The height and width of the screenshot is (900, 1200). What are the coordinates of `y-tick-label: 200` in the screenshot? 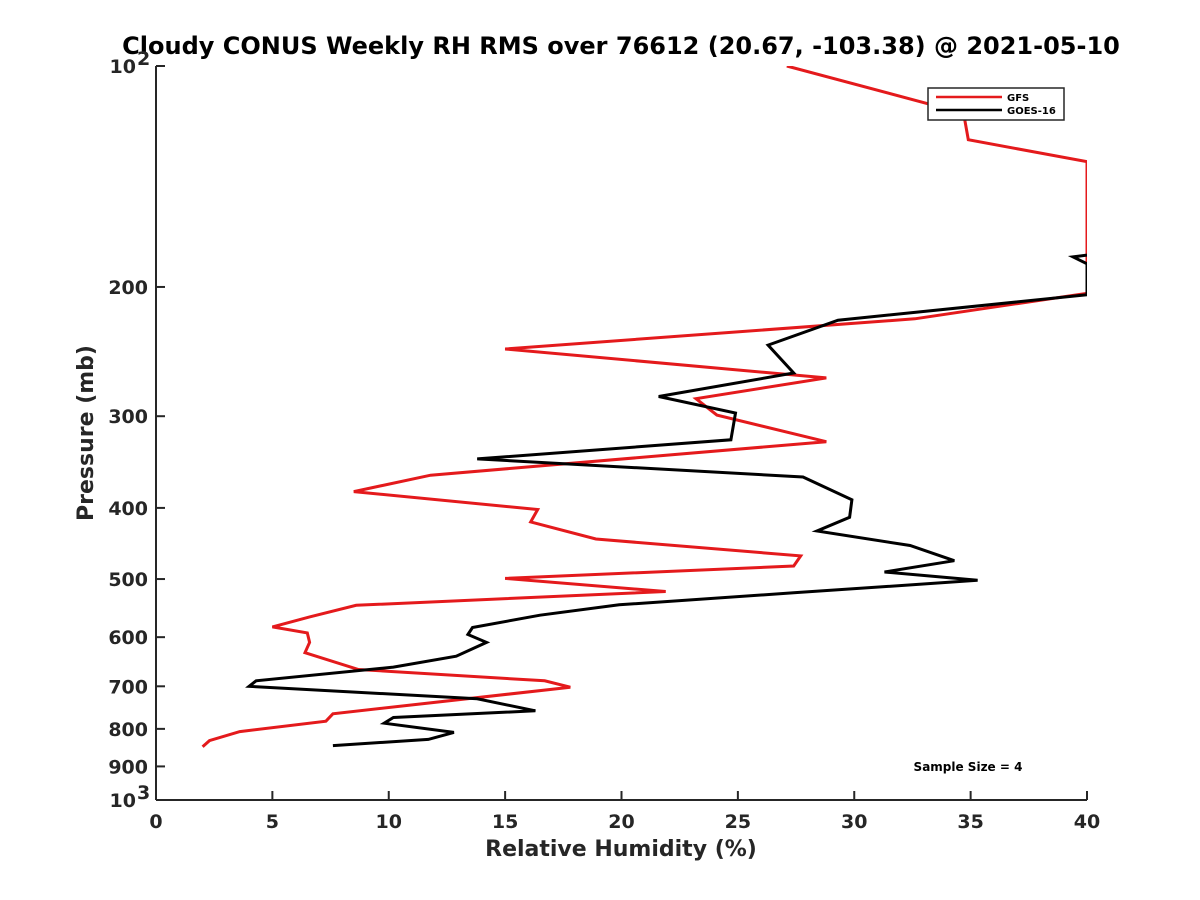 It's located at (128, 288).